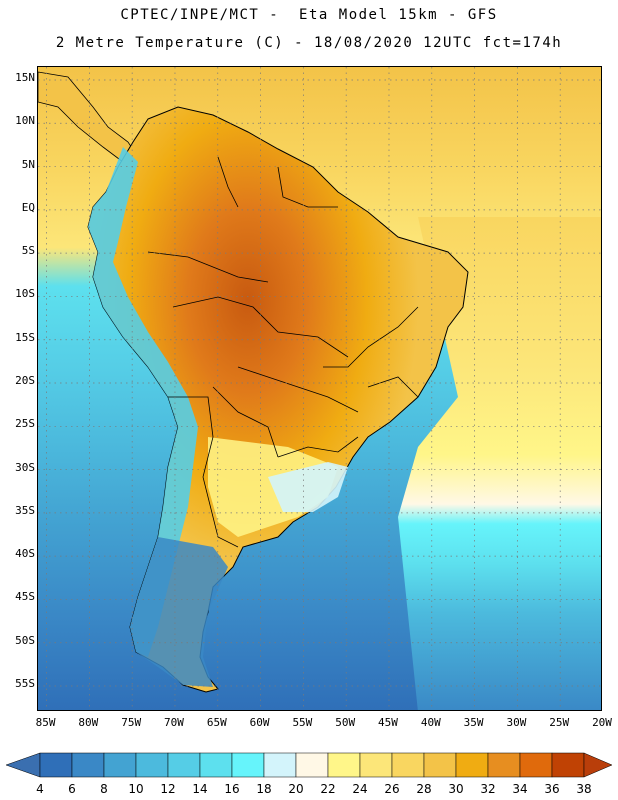 This screenshot has width=618, height=800. Describe the element at coordinates (216, 722) in the screenshot. I see `longitude-label: 65W` at that location.